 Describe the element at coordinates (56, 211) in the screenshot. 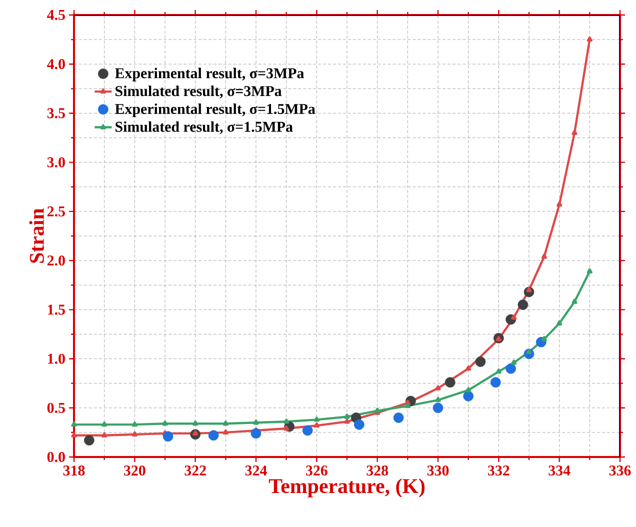

I see `y-tick-label: 2.5` at that location.